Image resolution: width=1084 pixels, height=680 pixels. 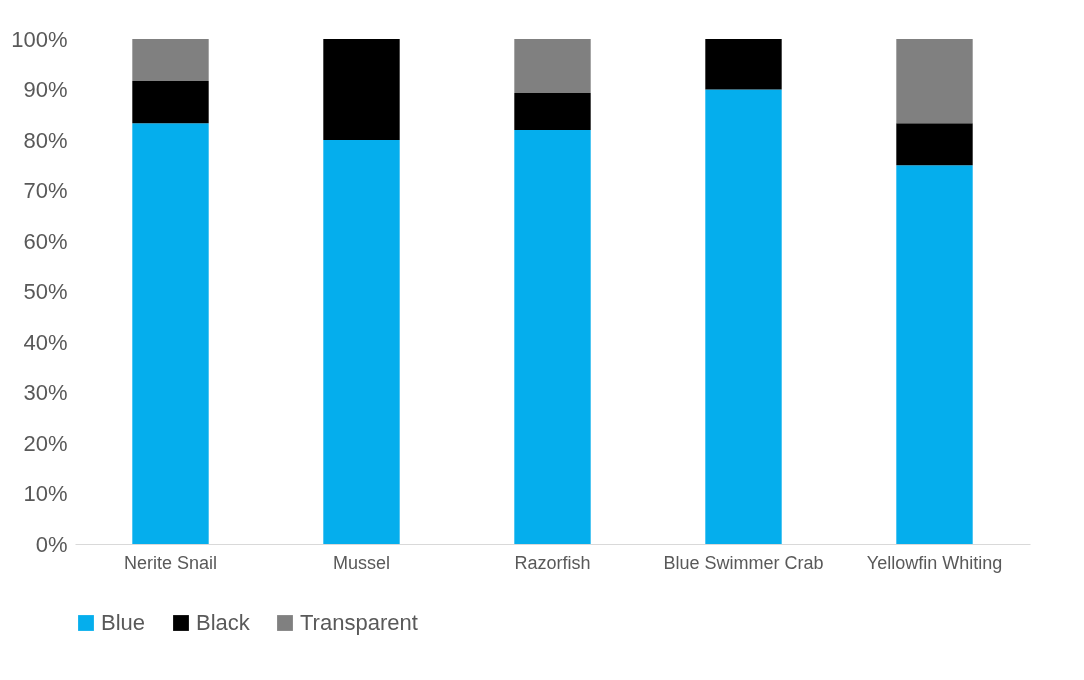 What do you see at coordinates (39, 39) in the screenshot?
I see `y-tick-label: 100%` at bounding box center [39, 39].